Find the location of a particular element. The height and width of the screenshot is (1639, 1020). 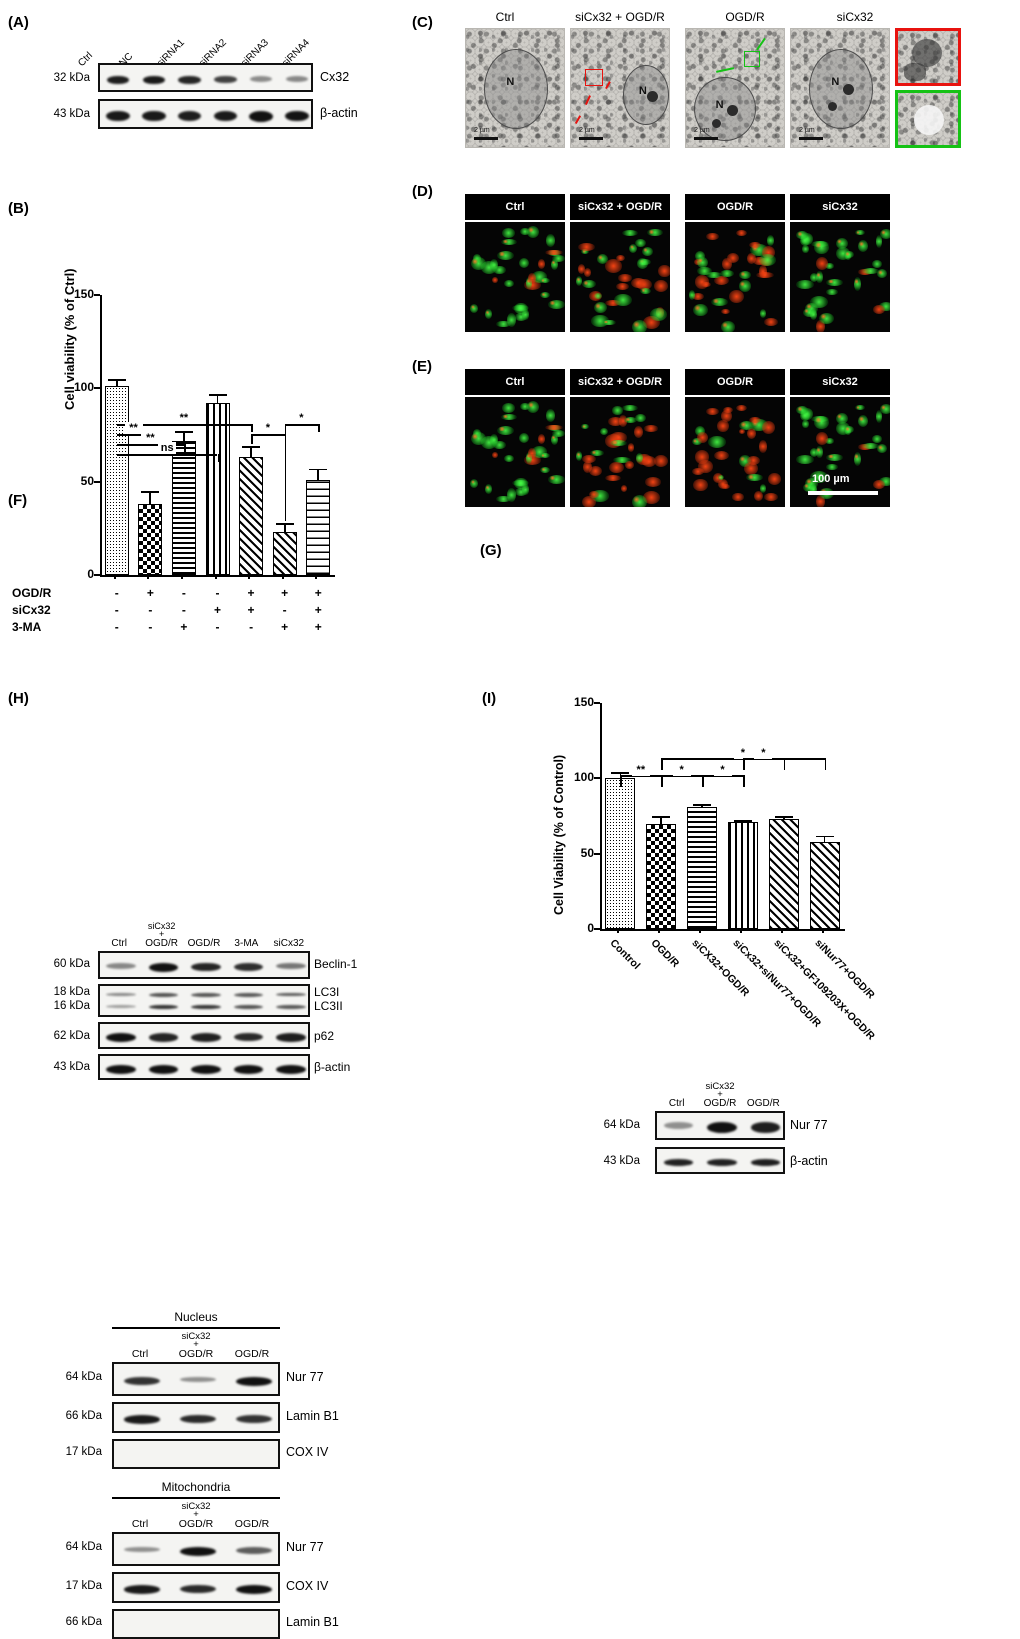

x-axis is located at coordinates (217, 576).